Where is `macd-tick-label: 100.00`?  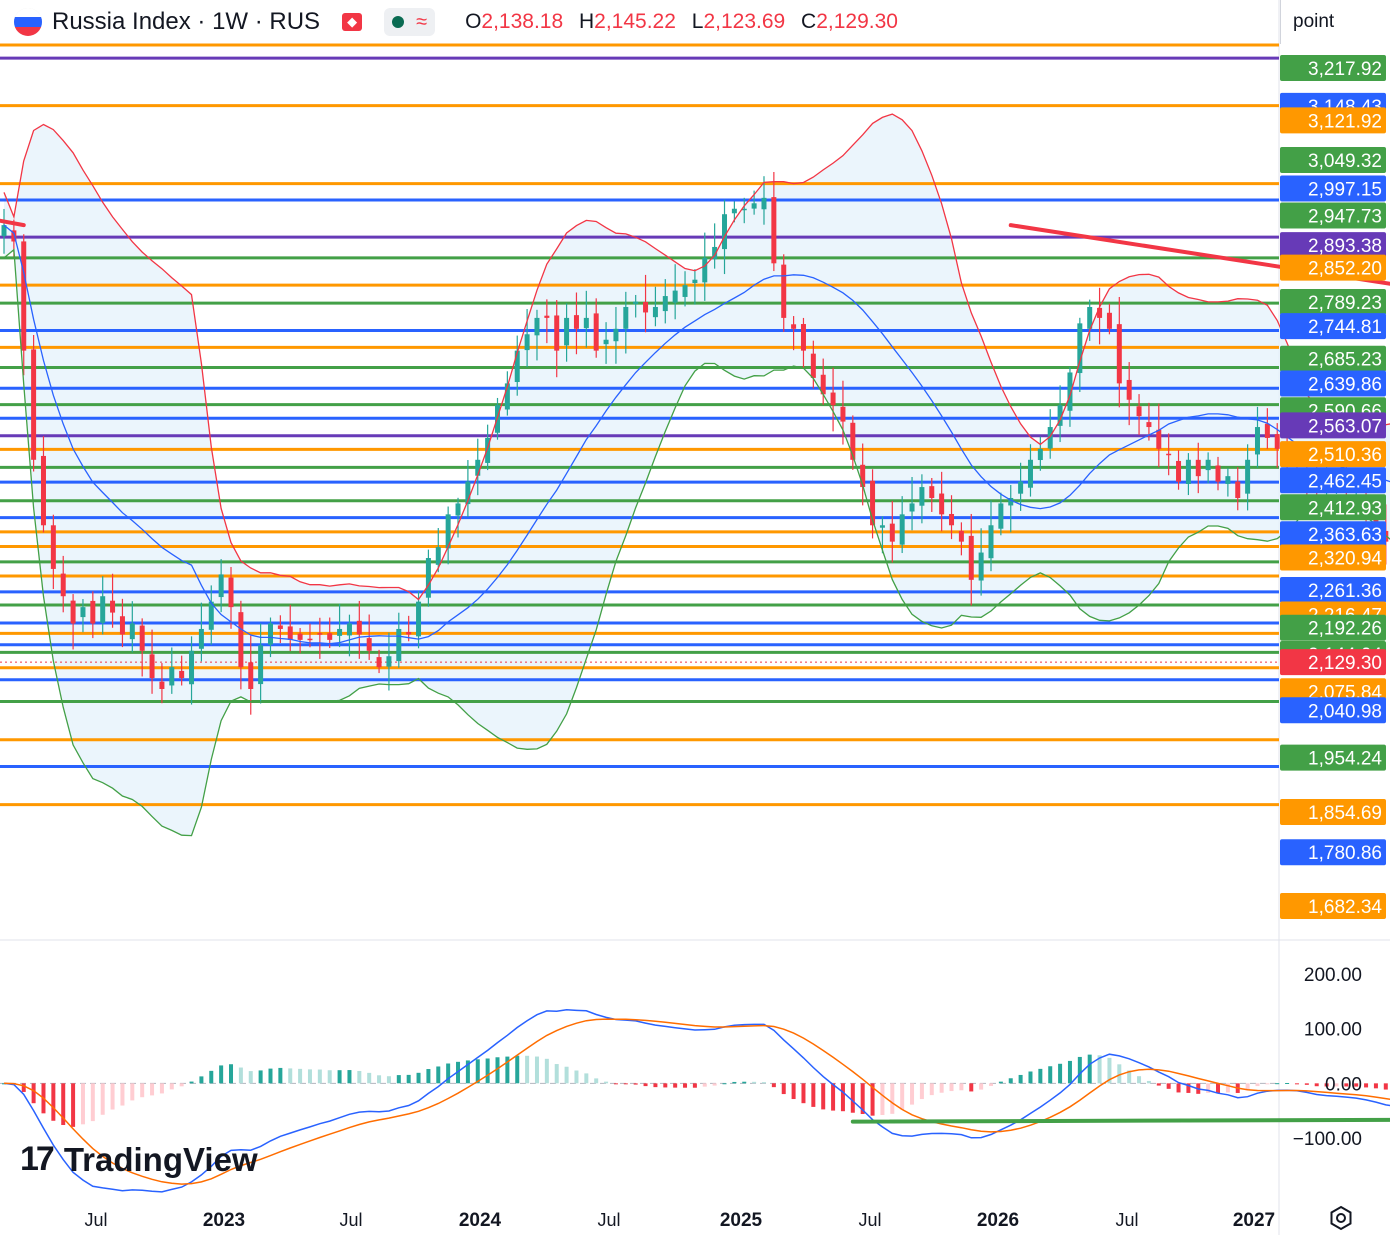
macd-tick-label: 100.00 is located at coordinates (1333, 1030).